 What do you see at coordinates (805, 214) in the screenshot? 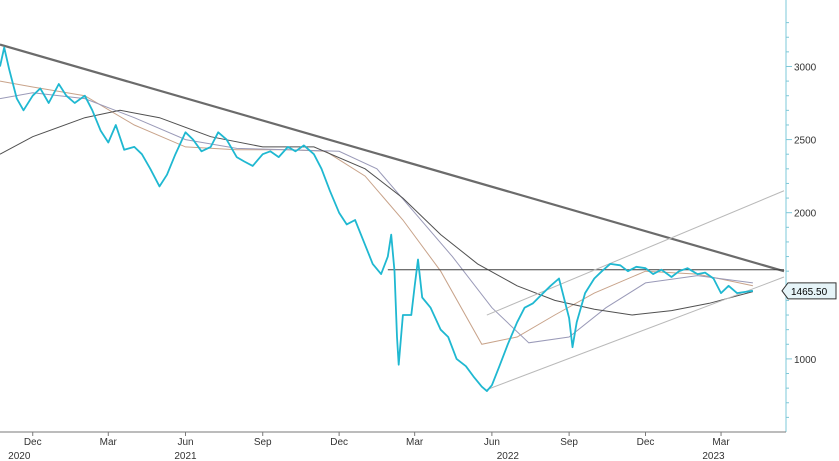
I see `y-tick-label: 2000` at bounding box center [805, 214].